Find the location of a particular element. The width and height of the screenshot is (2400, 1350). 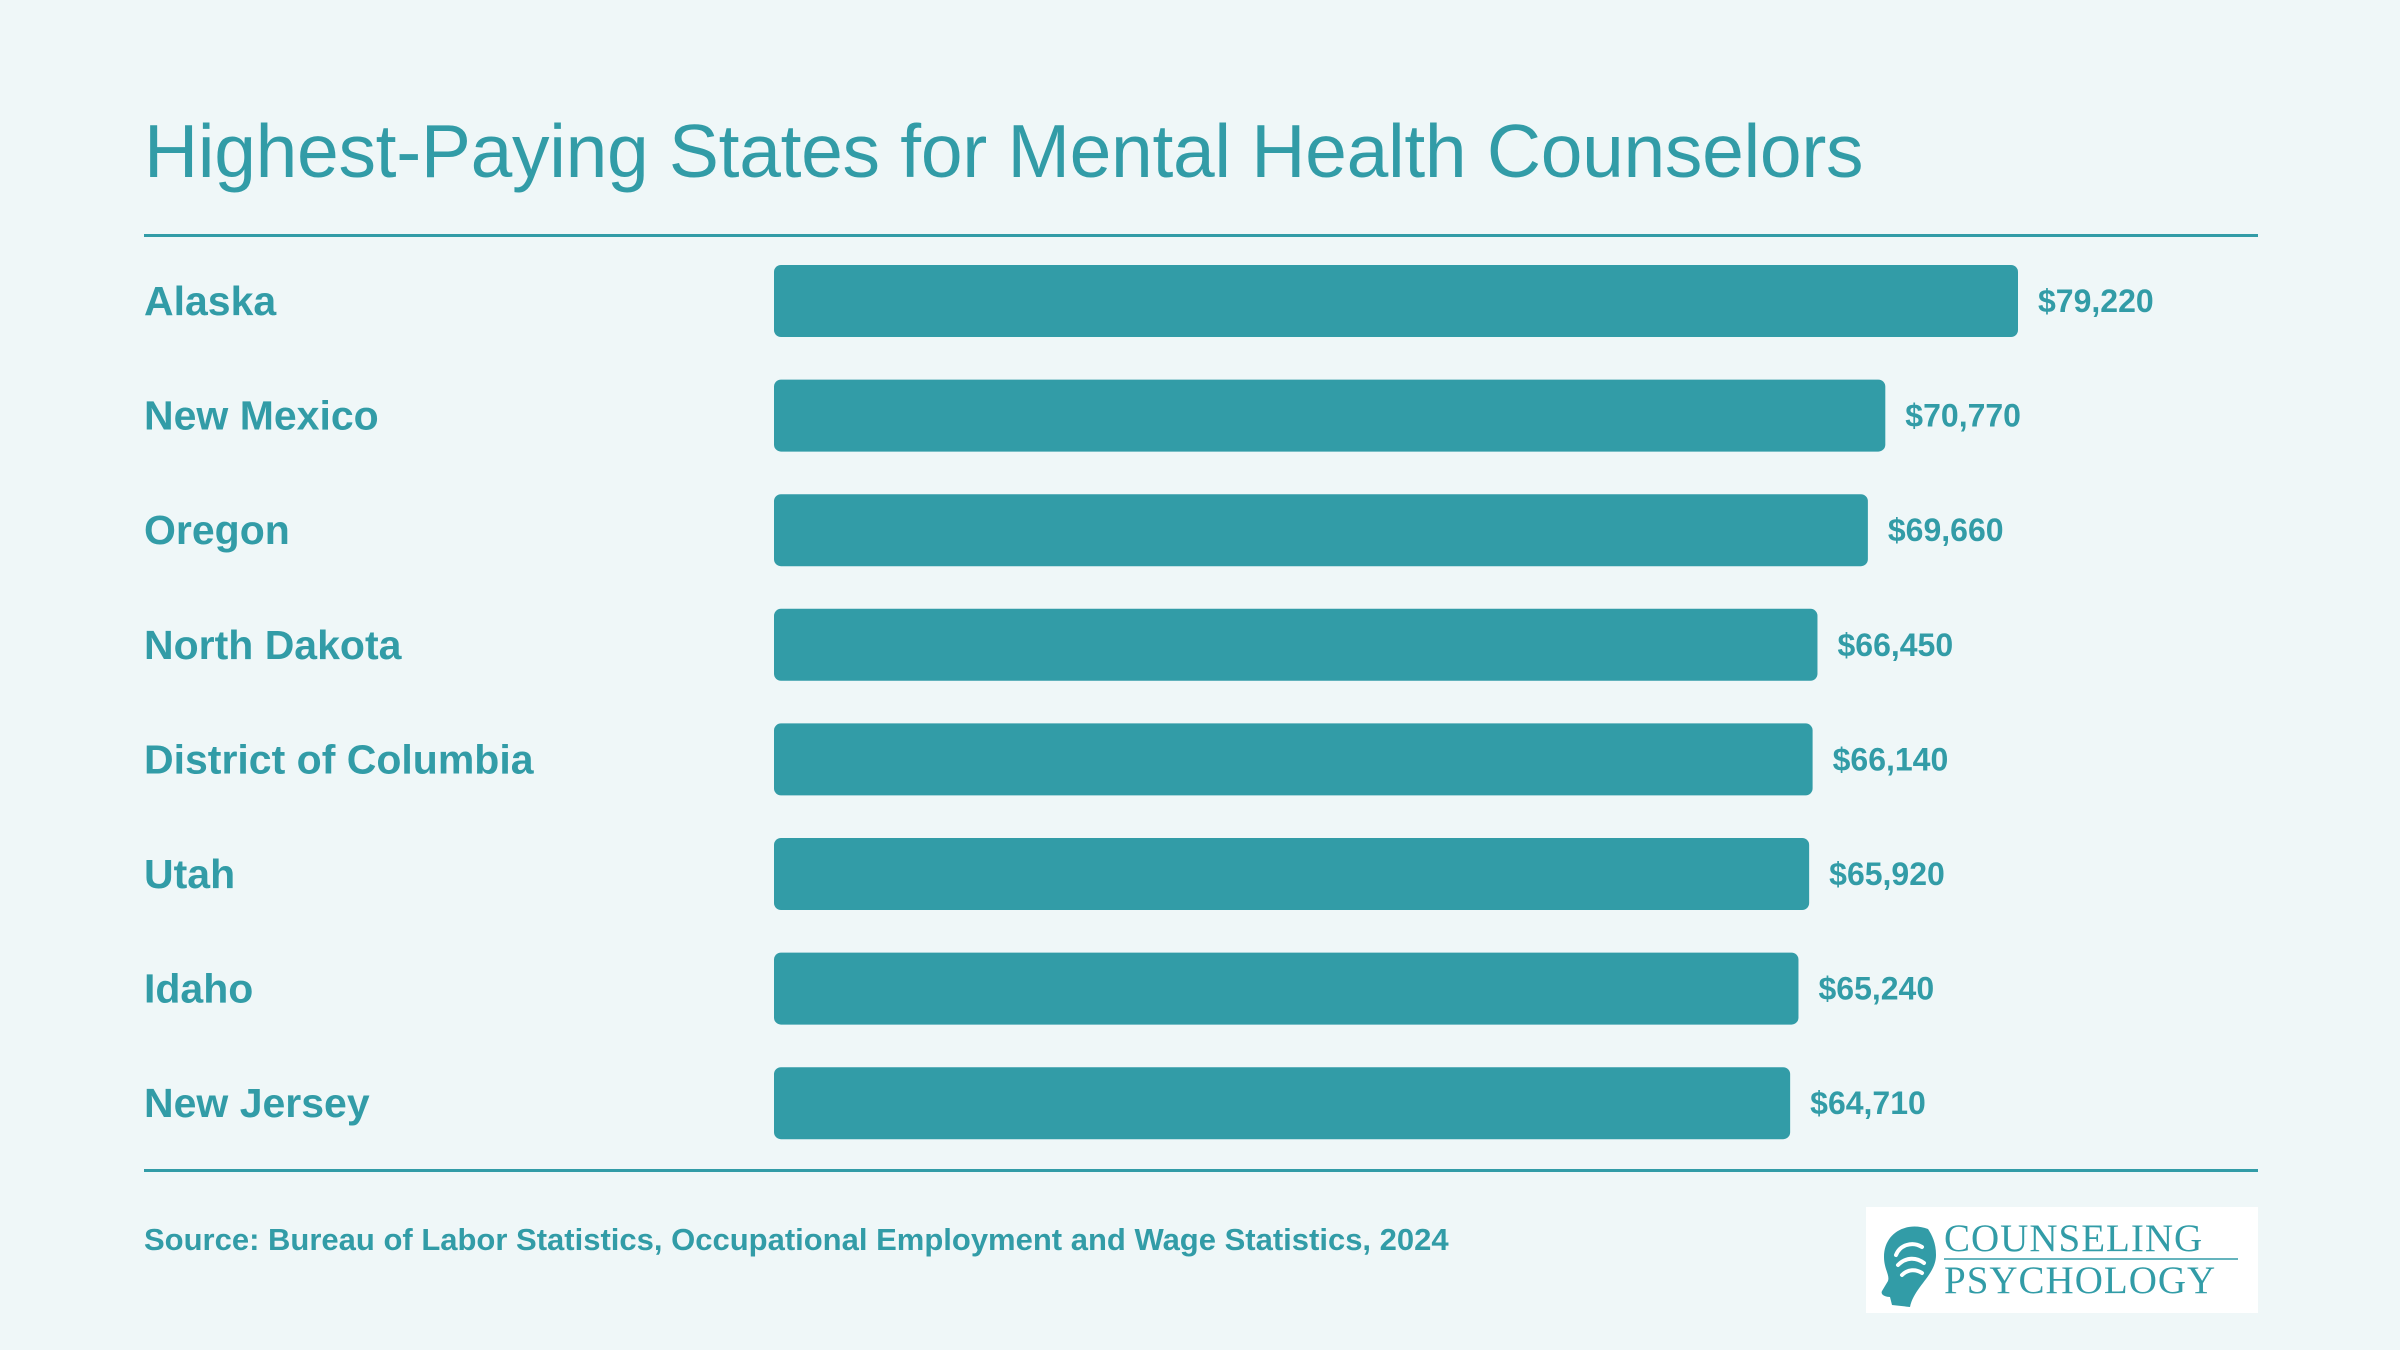

value-label: $66,450 is located at coordinates (1895, 645).